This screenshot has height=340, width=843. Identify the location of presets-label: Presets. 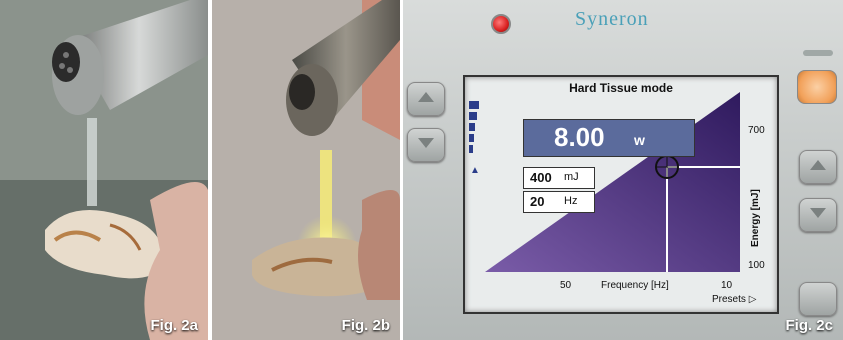
(729, 299).